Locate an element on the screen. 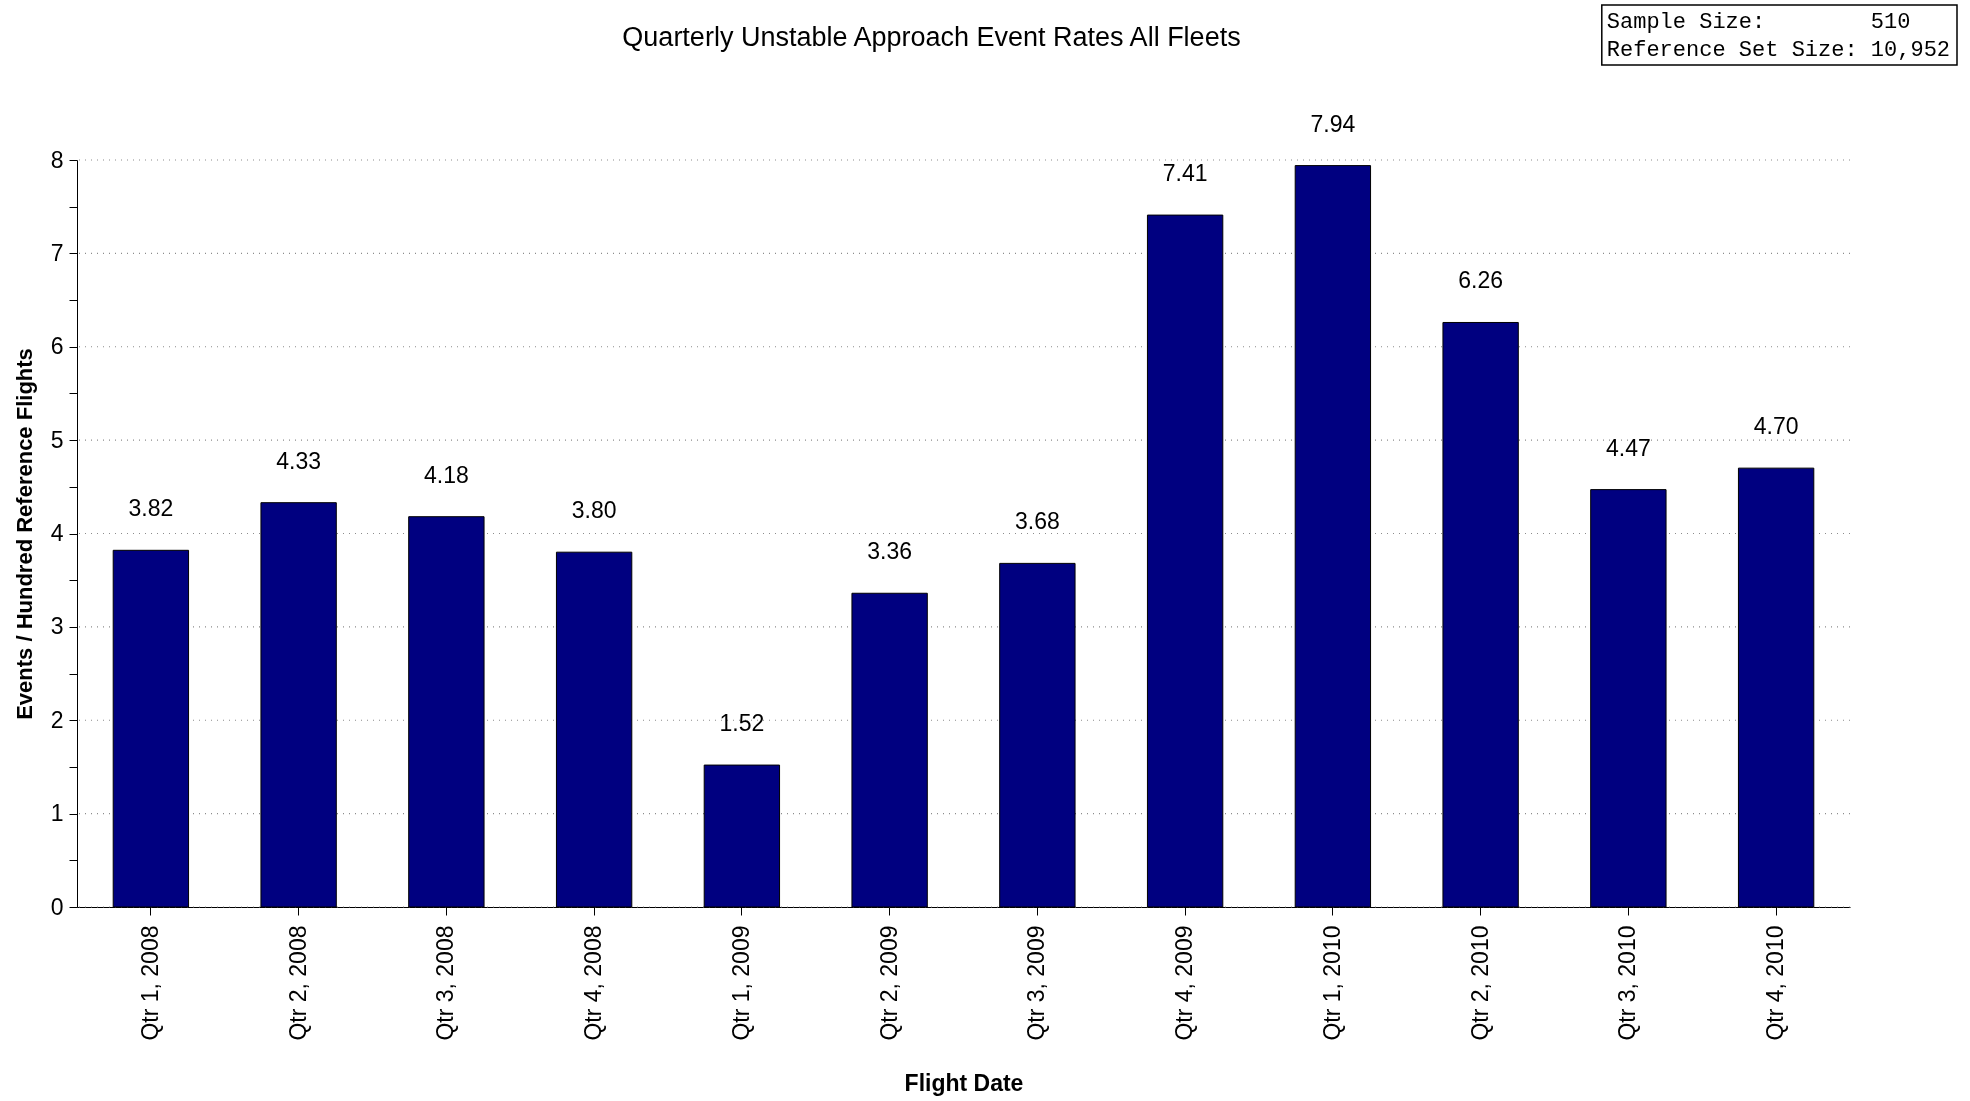 Image resolution: width=1970 pixels, height=1101 pixels. data-label: 4.70 is located at coordinates (1776, 426).